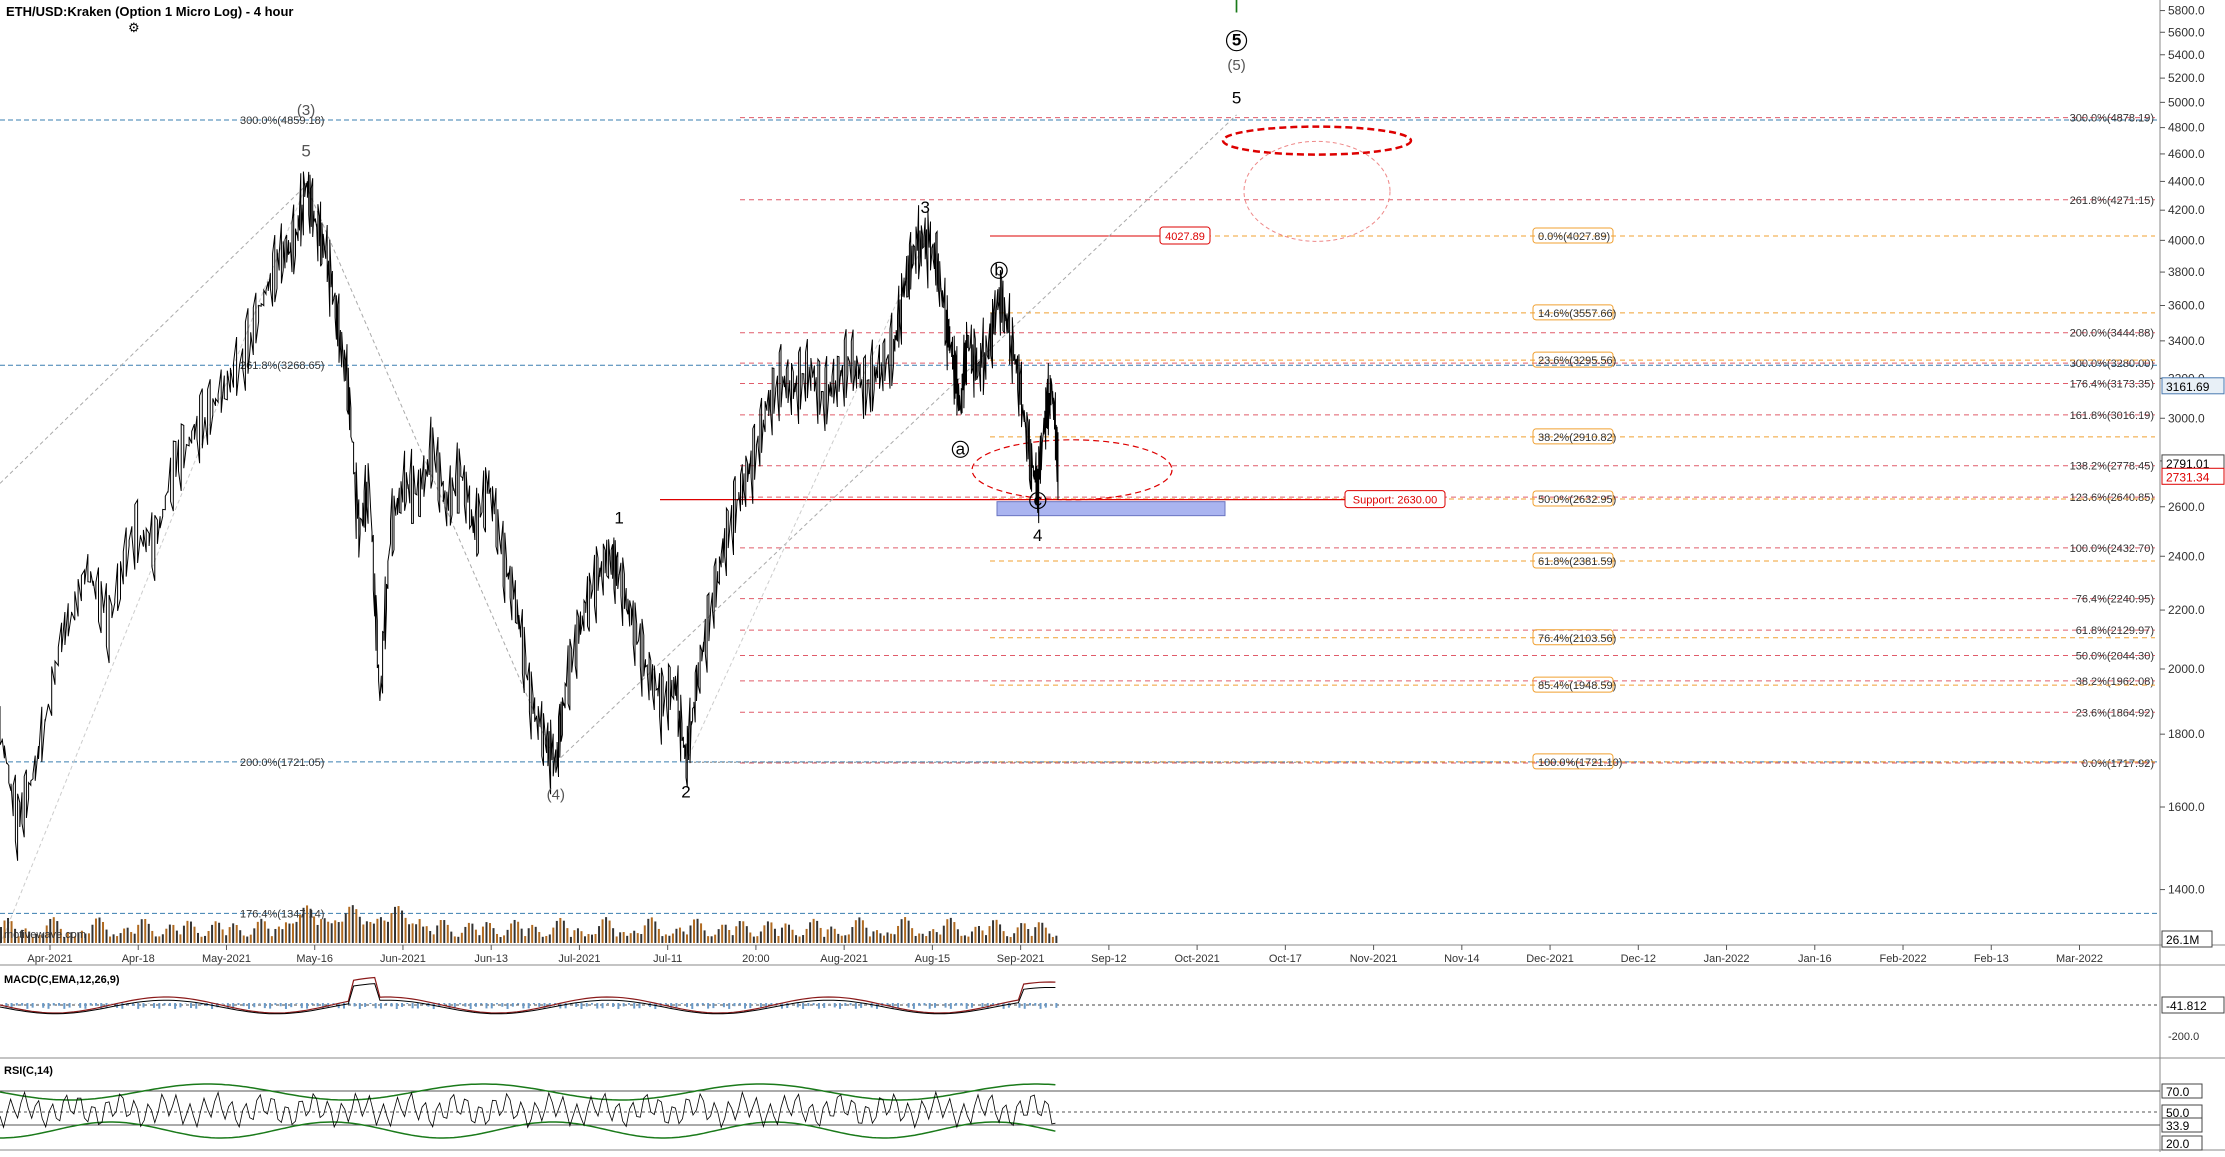  Describe the element at coordinates (305, 151) in the screenshot. I see `wave-label: 5` at that location.